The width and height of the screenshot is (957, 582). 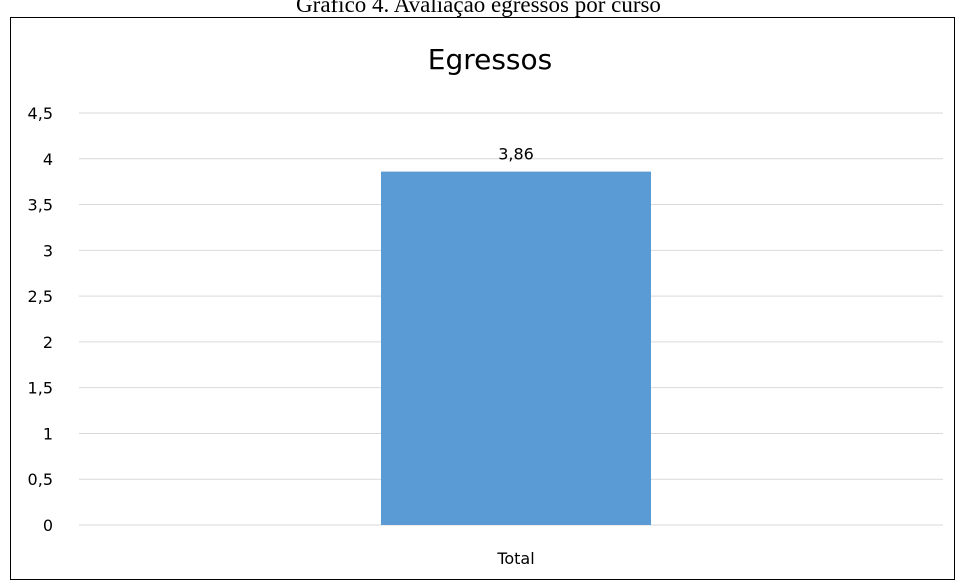 What do you see at coordinates (40, 319) in the screenshot?
I see `y-axis-tick-labels: 0 0,5 1 1,5 2 2,5 3 3,5 4 4,5` at bounding box center [40, 319].